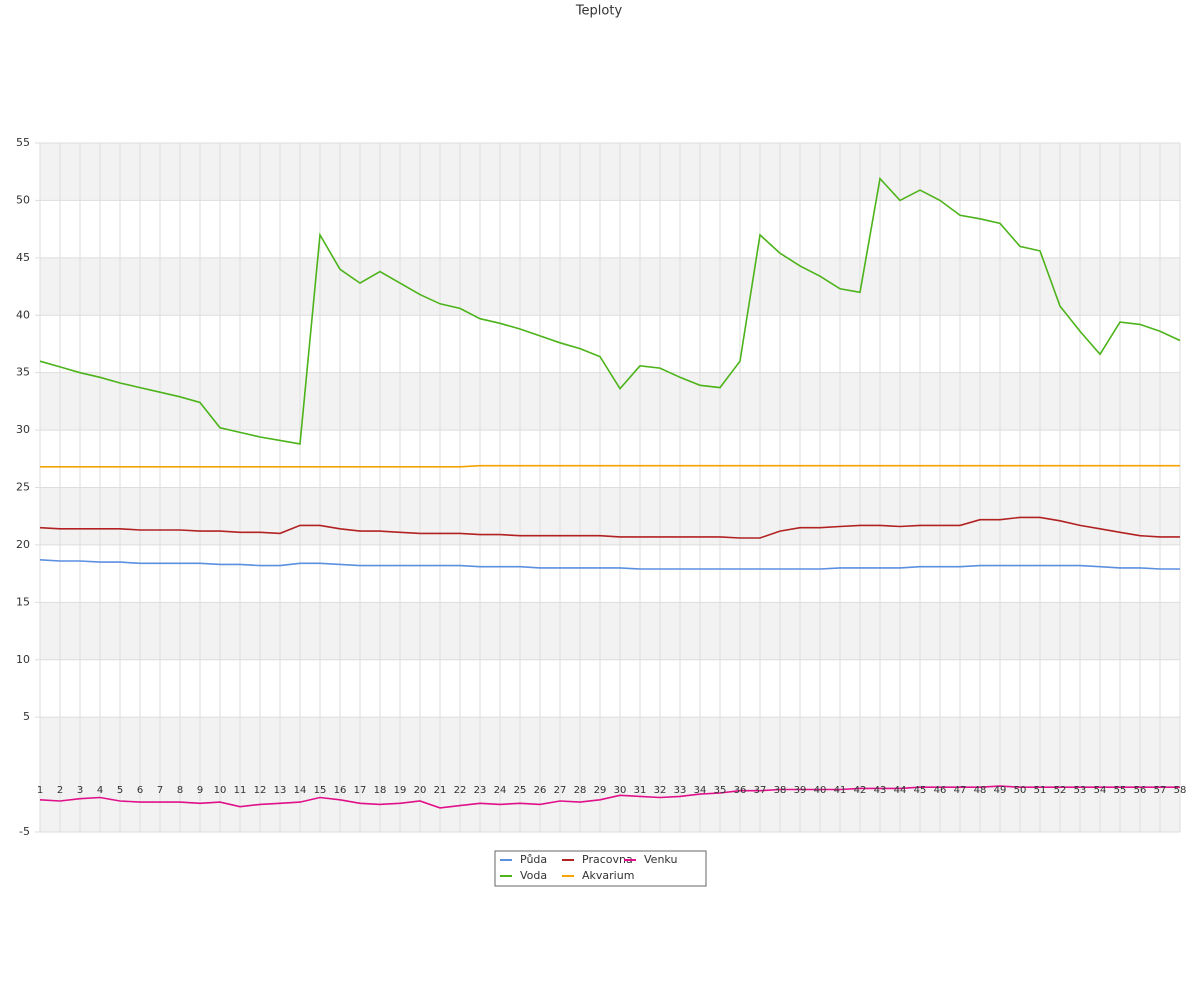 The height and width of the screenshot is (1004, 1200). What do you see at coordinates (240, 790) in the screenshot?
I see `x-tick-label: 11` at bounding box center [240, 790].